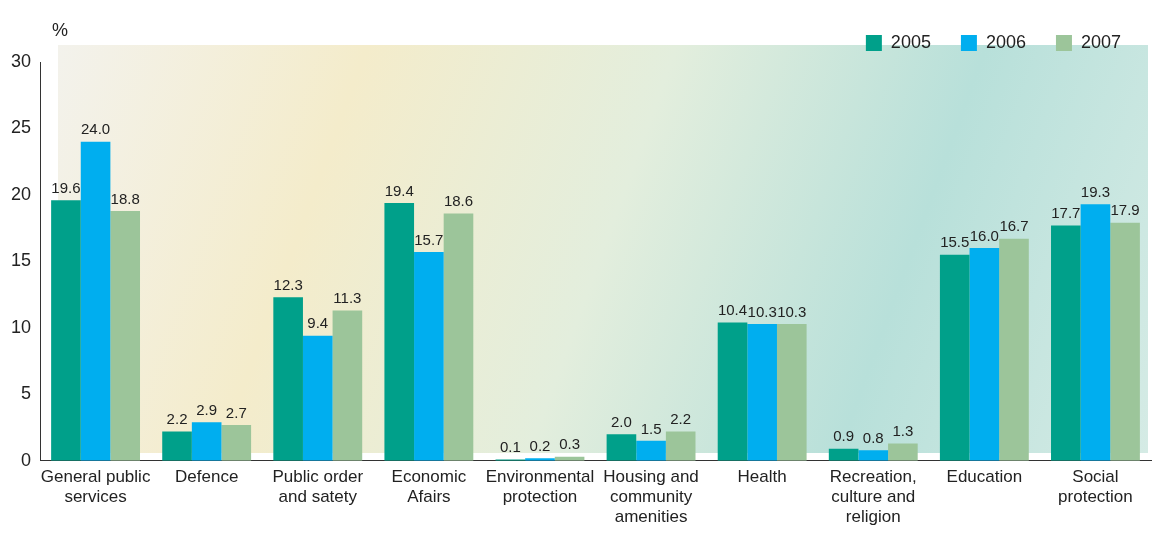 The width and height of the screenshot is (1171, 538). What do you see at coordinates (732, 310) in the screenshot?
I see `text: 10.4` at bounding box center [732, 310].